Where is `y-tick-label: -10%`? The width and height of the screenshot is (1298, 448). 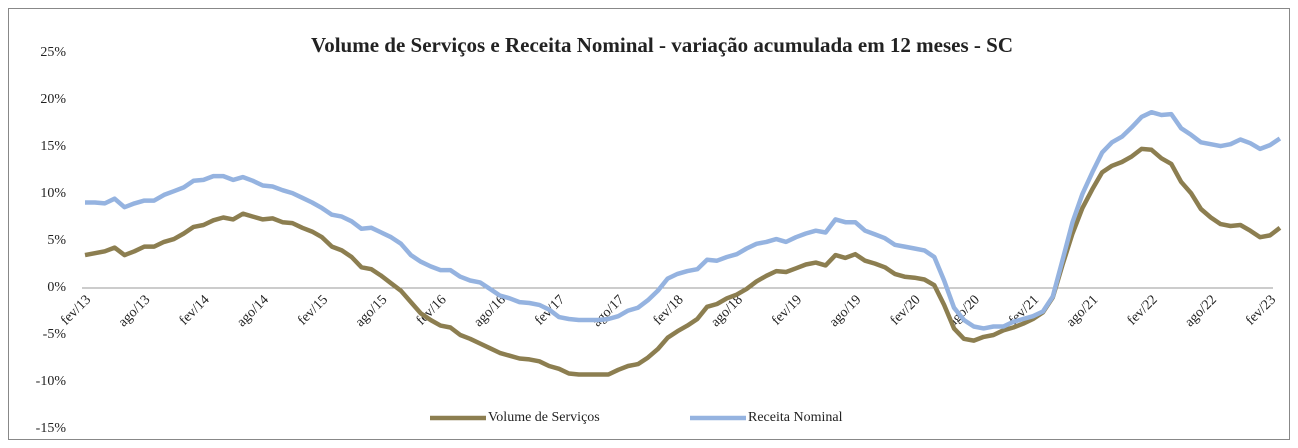
y-tick-label: -10% is located at coordinates (51, 381).